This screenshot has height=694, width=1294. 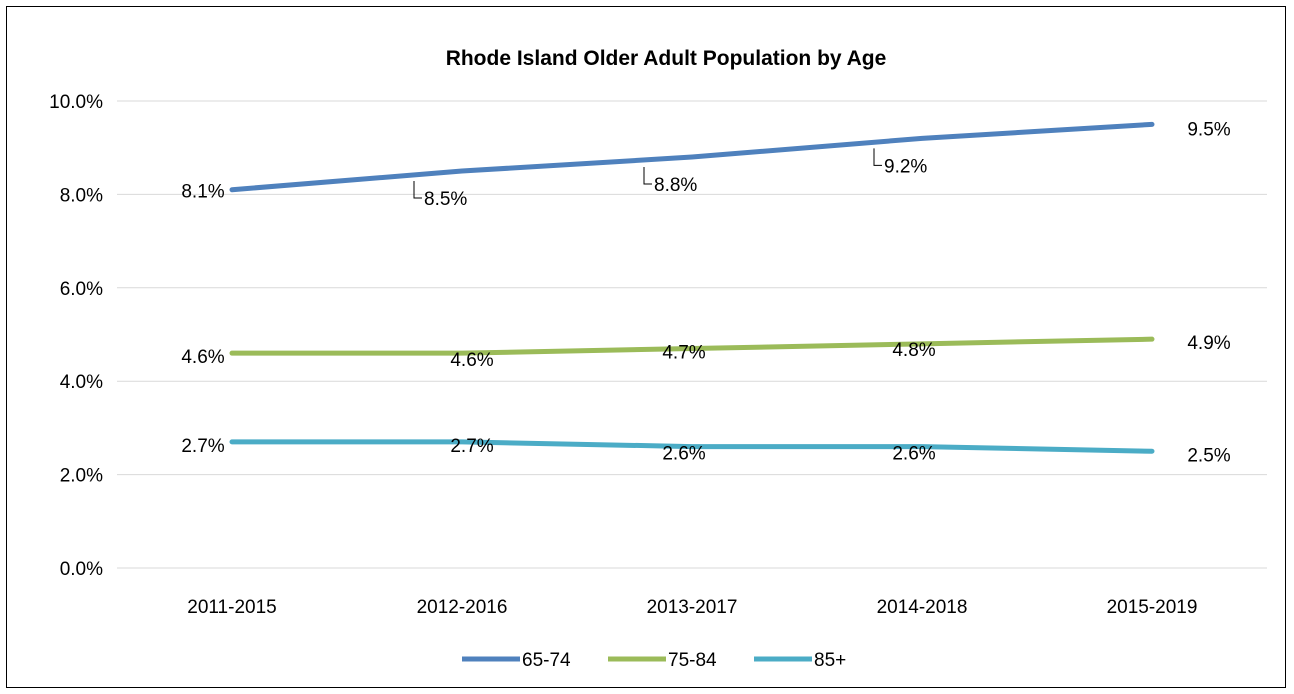 I want to click on data-label: 8.8%, so click(x=675, y=185).